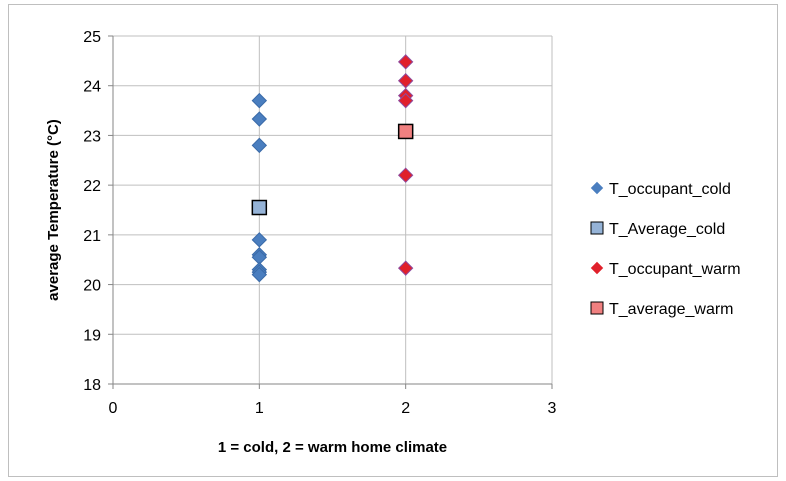 This screenshot has width=786, height=481. What do you see at coordinates (92, 136) in the screenshot?
I see `y-tick-label: 23` at bounding box center [92, 136].